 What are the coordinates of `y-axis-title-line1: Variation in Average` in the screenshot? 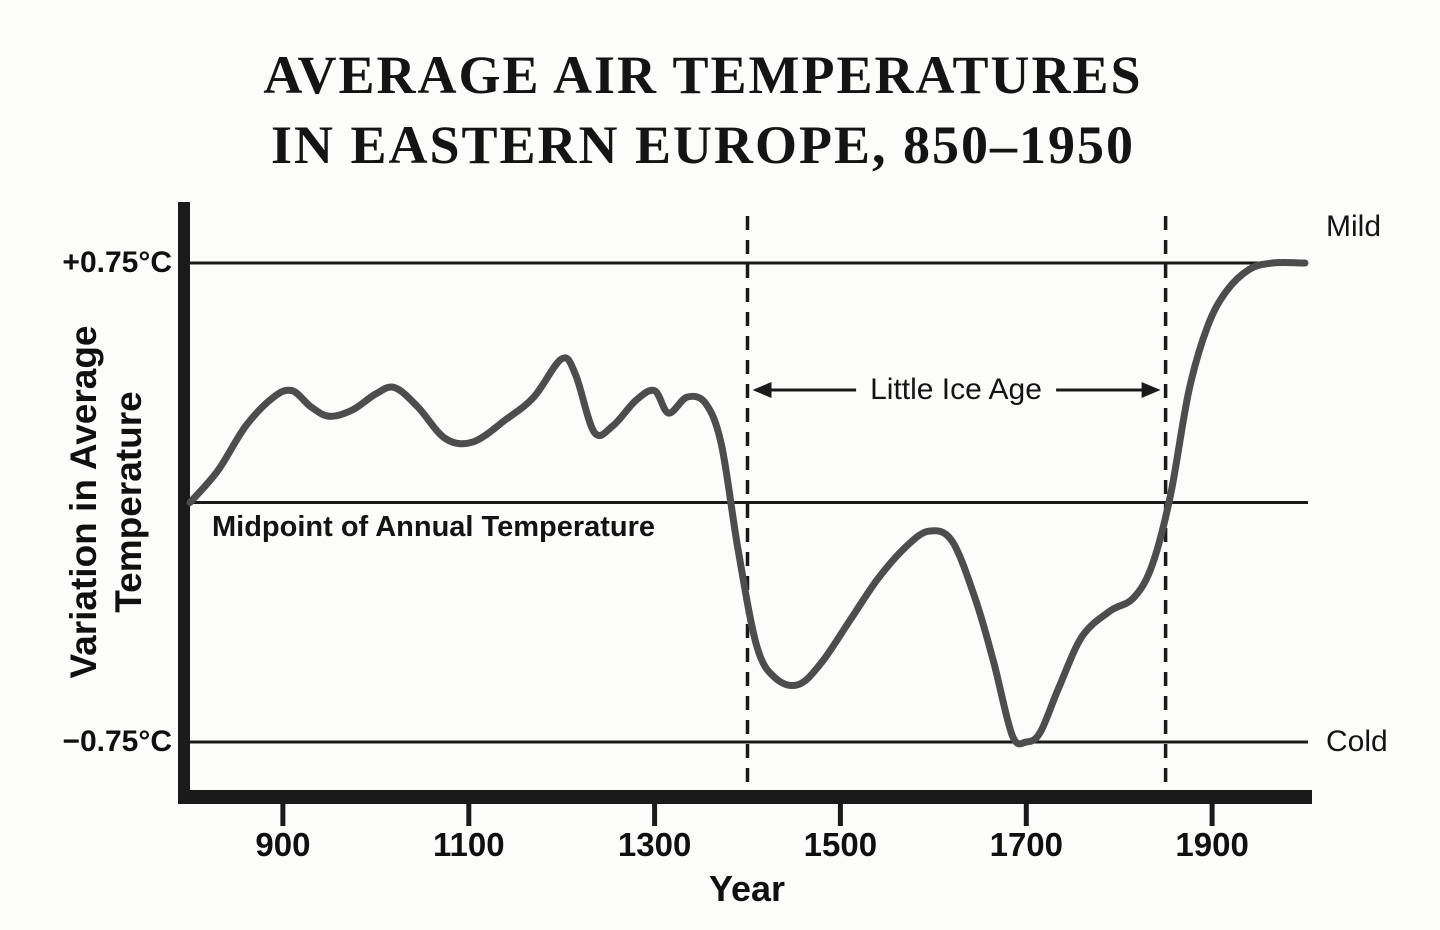 It's located at (83, 502).